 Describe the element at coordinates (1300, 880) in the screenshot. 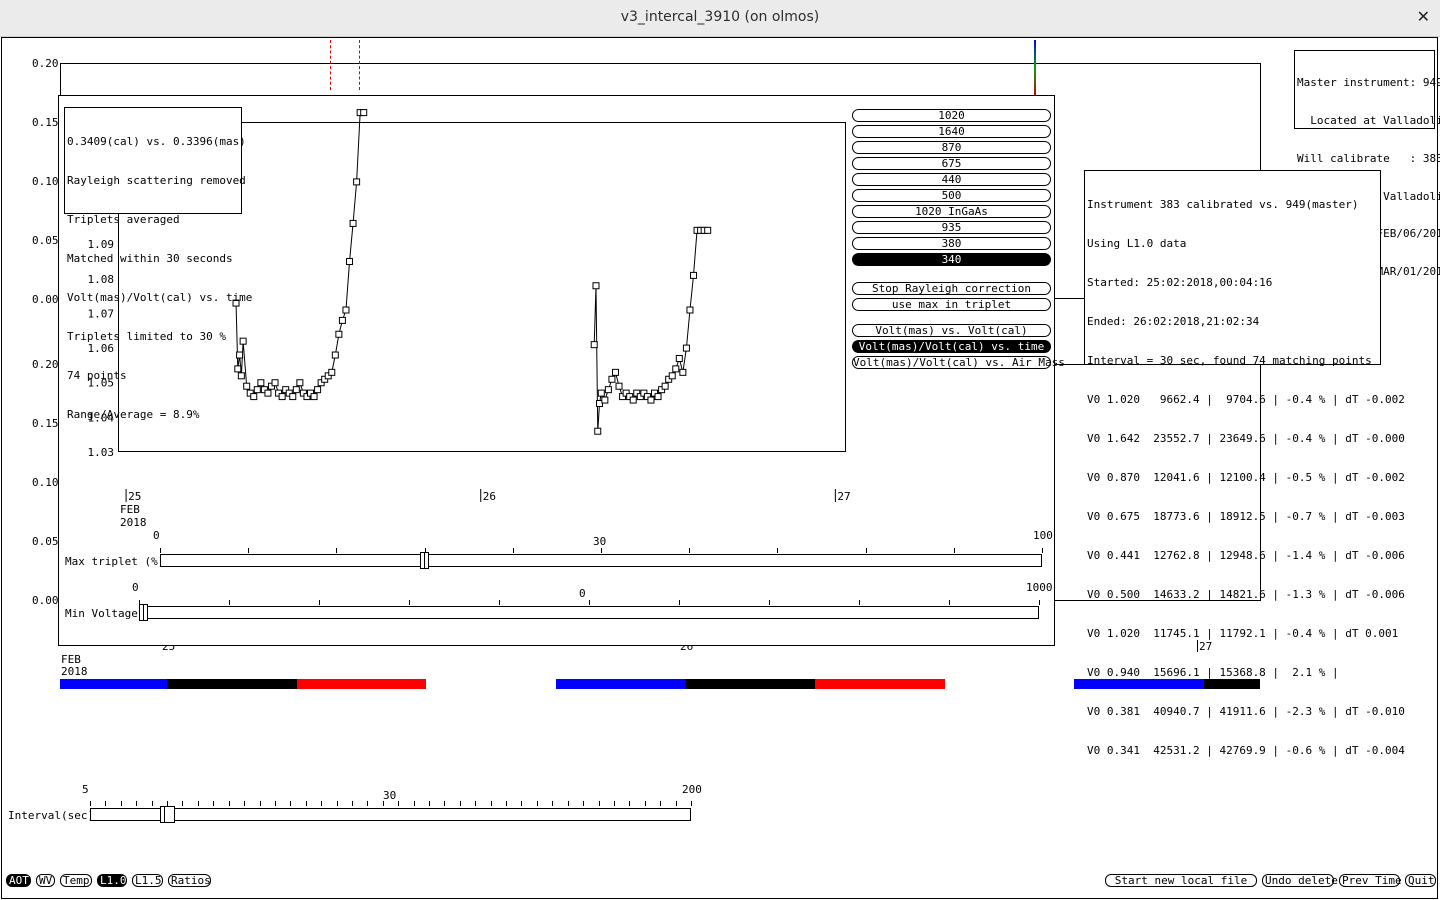

I see `undo-delete-button: Undo delete` at that location.